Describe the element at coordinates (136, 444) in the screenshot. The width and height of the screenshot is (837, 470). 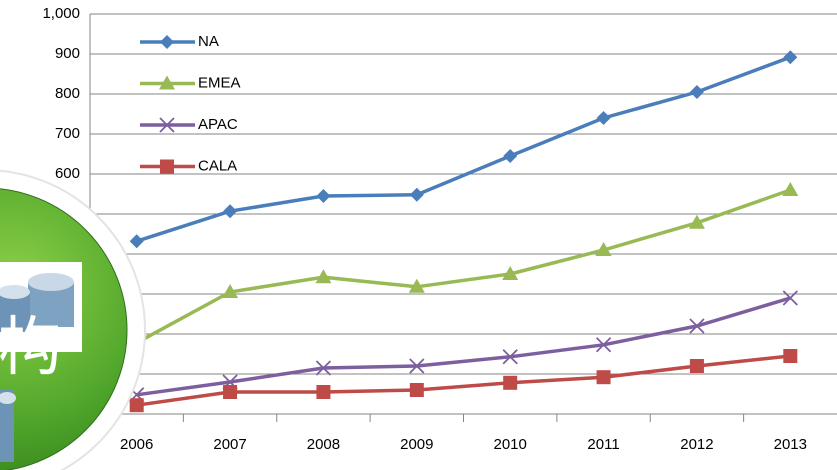
I see `x-tick-label: 2006` at that location.